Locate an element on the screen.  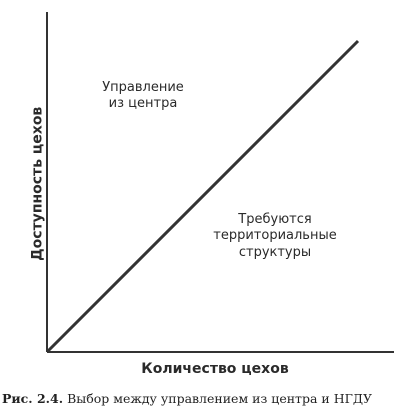
figure-number: Рис. 2.4. is located at coordinates (33, 398).